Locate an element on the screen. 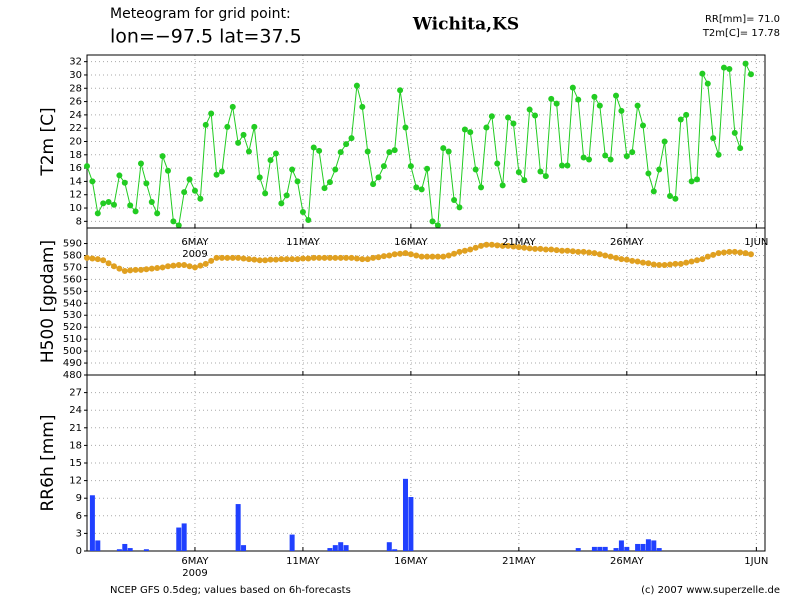 The image size is (800, 600). y-tick-label: 12 is located at coordinates (75, 481).